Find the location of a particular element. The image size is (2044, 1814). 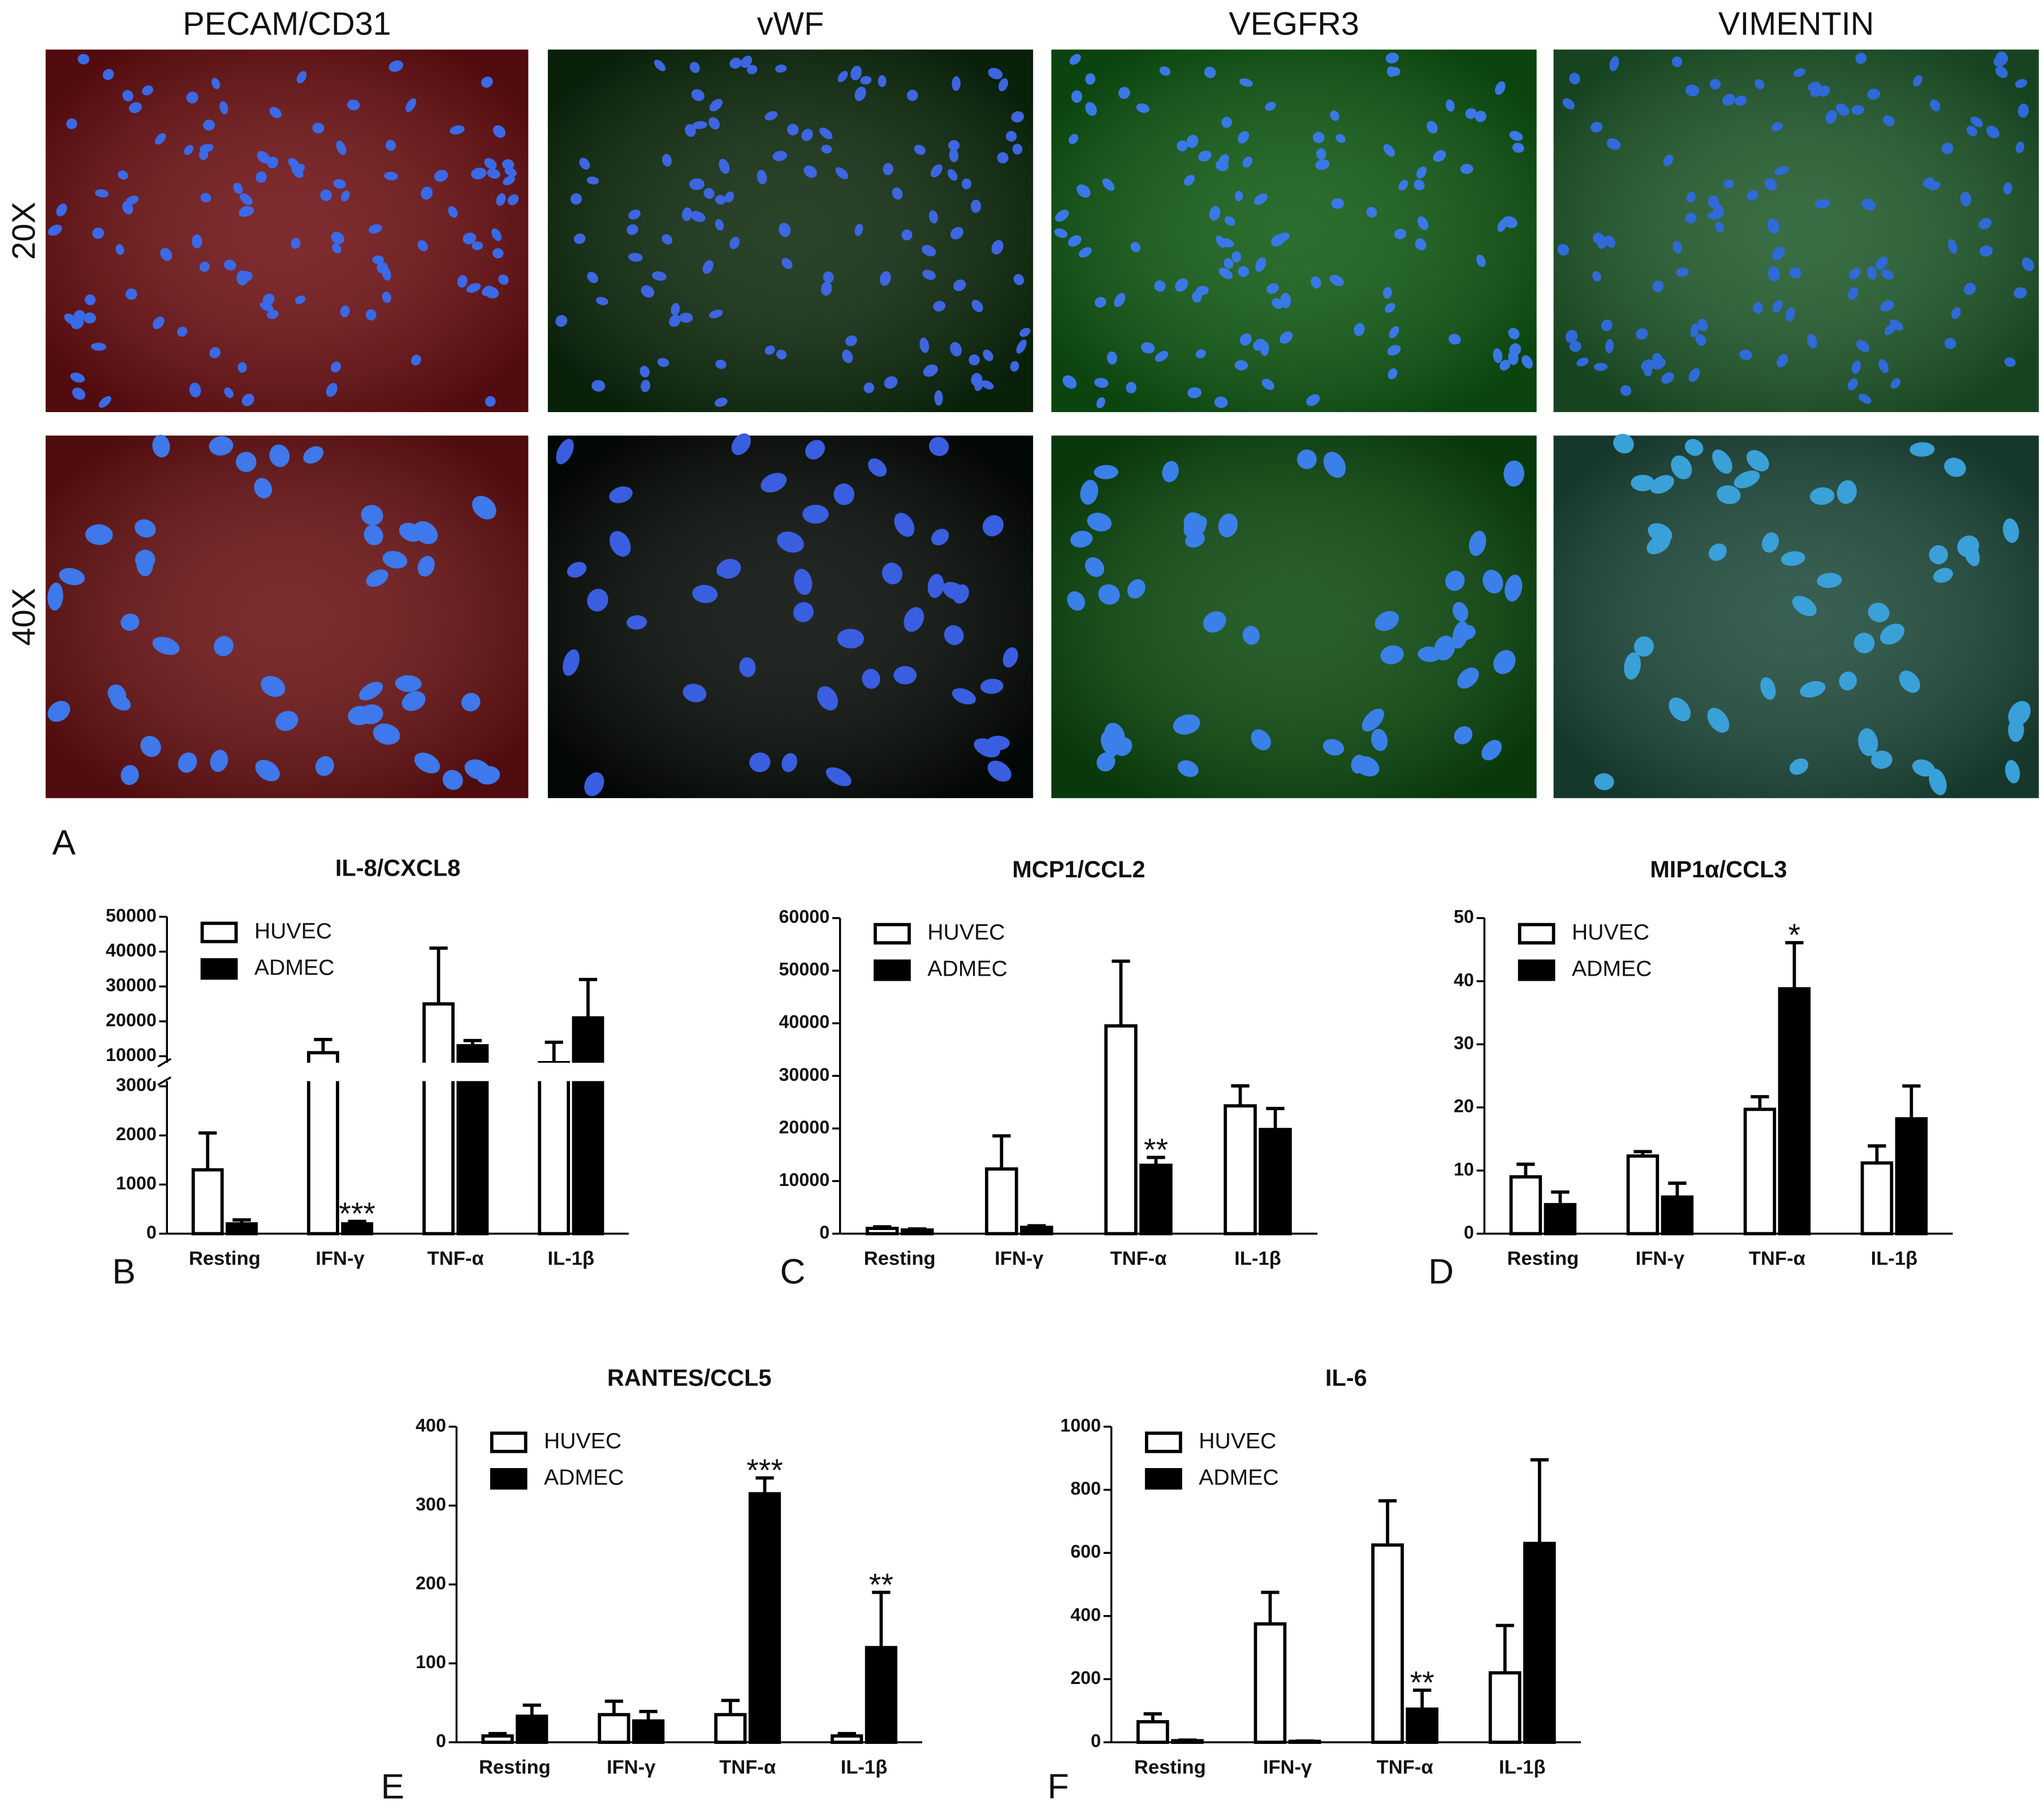

y-tick-label: 20000 is located at coordinates (804, 1127).